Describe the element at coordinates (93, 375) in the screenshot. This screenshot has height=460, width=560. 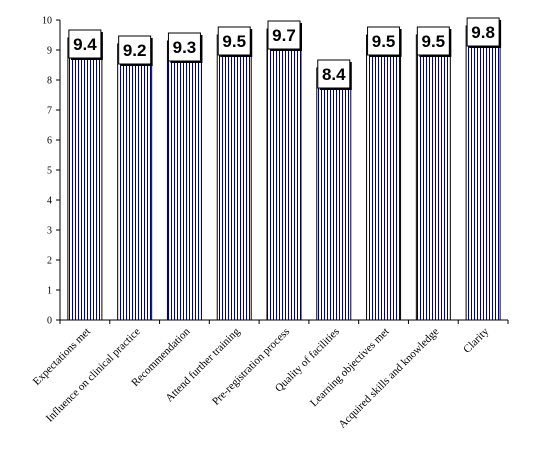
I see `category-label: Influence on clinical practice` at that location.